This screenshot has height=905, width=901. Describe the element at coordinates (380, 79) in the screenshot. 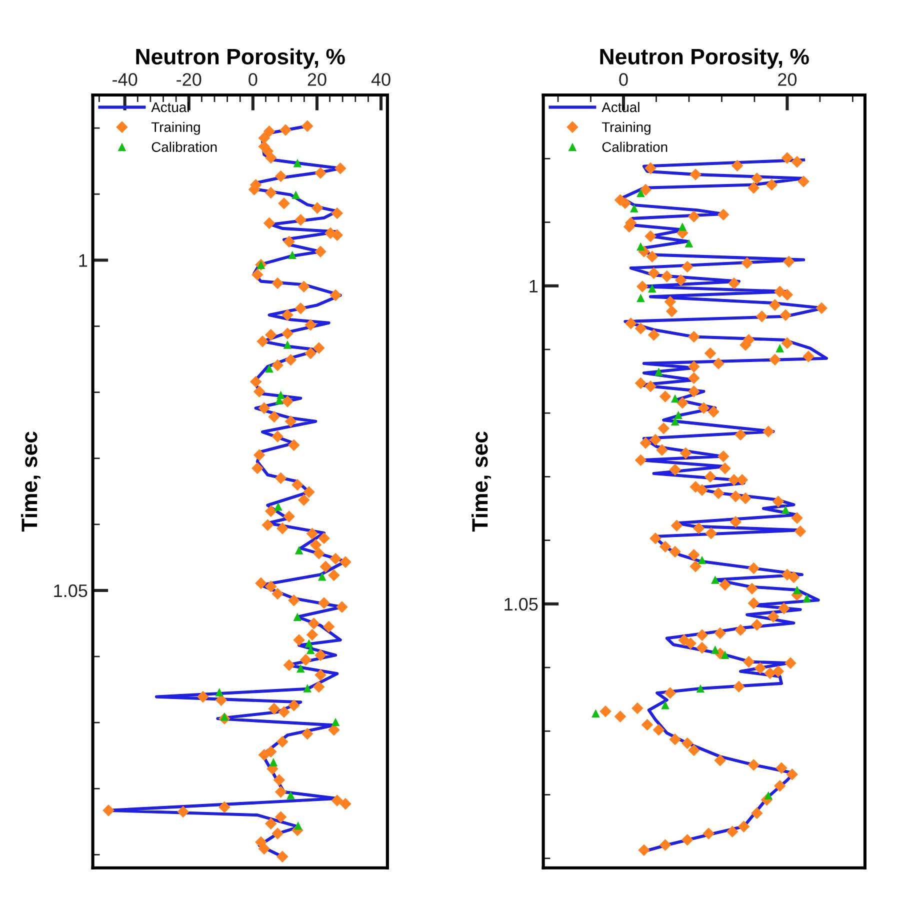

I see `x-tick-label: 40` at that location.